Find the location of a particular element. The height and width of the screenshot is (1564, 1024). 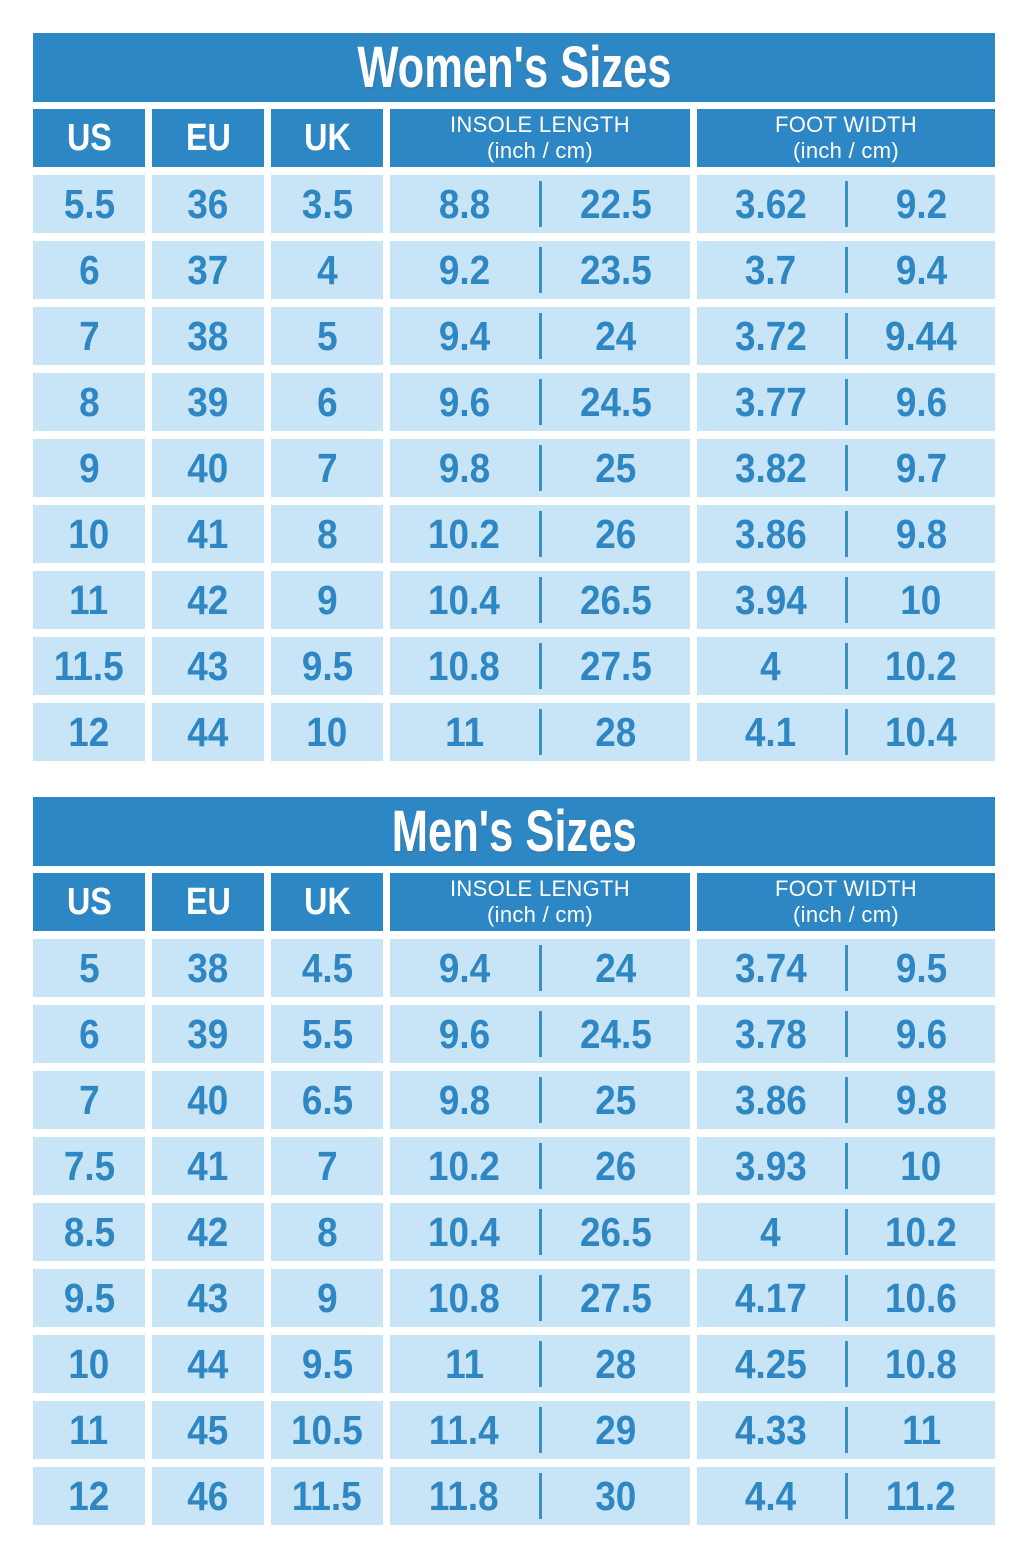

insole-length-cell: 8.8 22.5 is located at coordinates (540, 204).